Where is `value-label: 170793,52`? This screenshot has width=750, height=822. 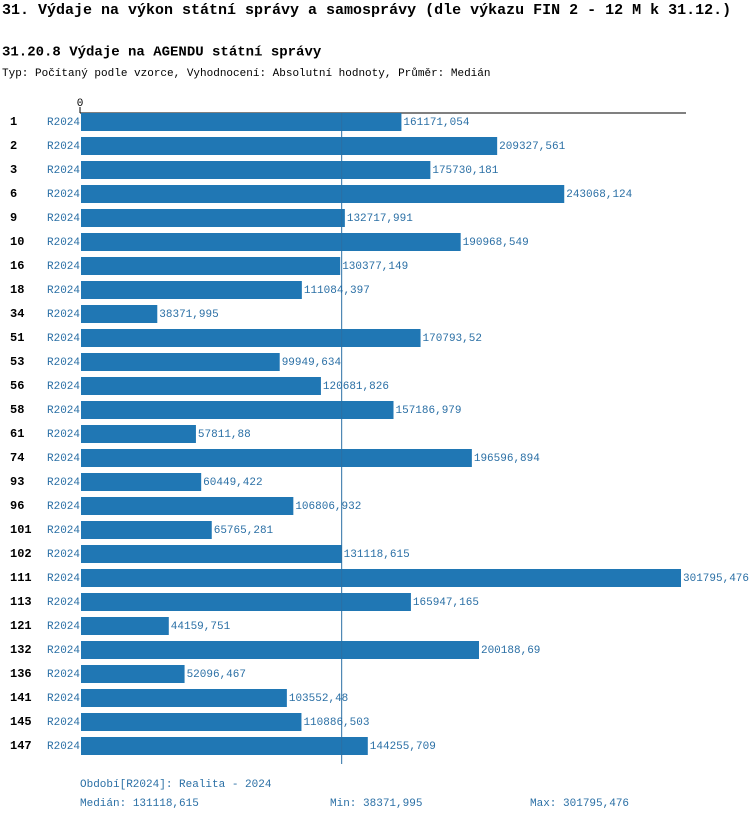
value-label: 170793,52 is located at coordinates (452, 339).